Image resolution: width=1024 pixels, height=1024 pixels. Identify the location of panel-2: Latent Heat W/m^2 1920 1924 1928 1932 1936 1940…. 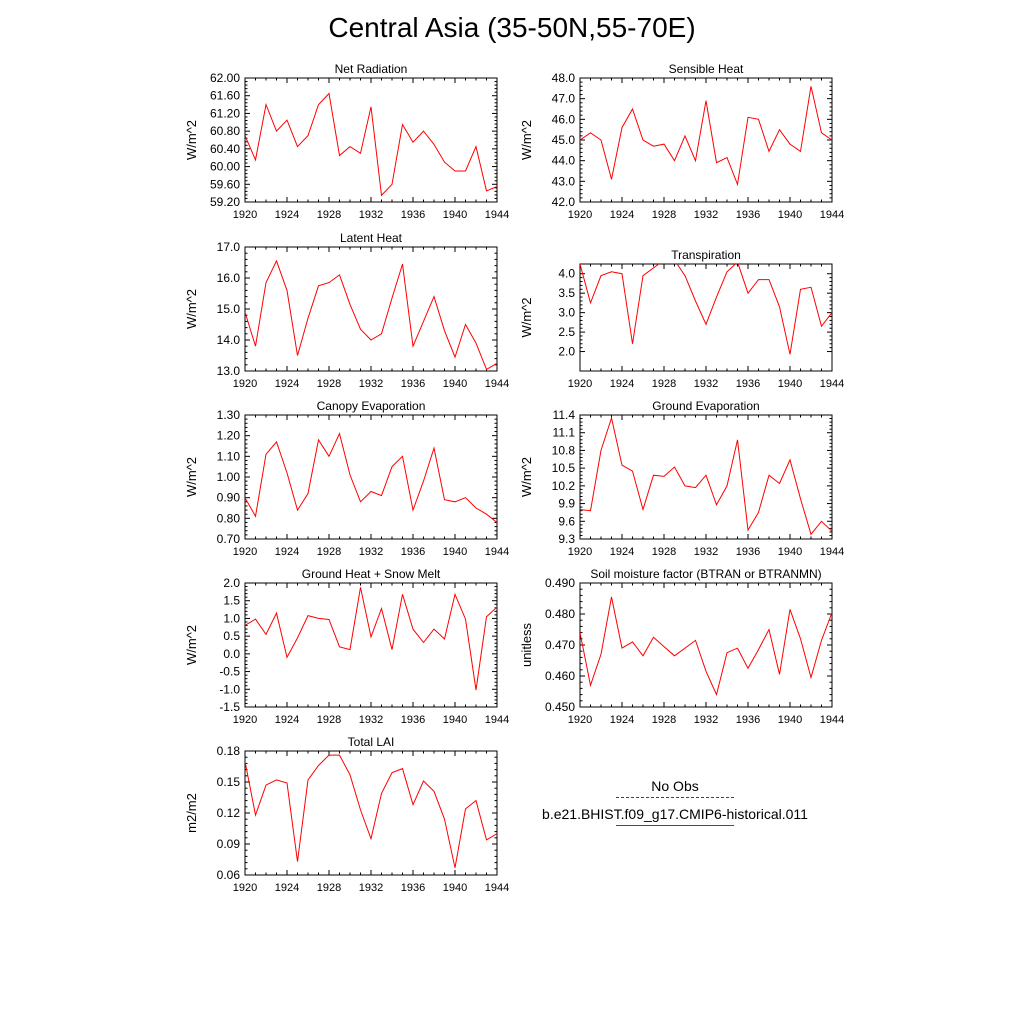
(346, 310).